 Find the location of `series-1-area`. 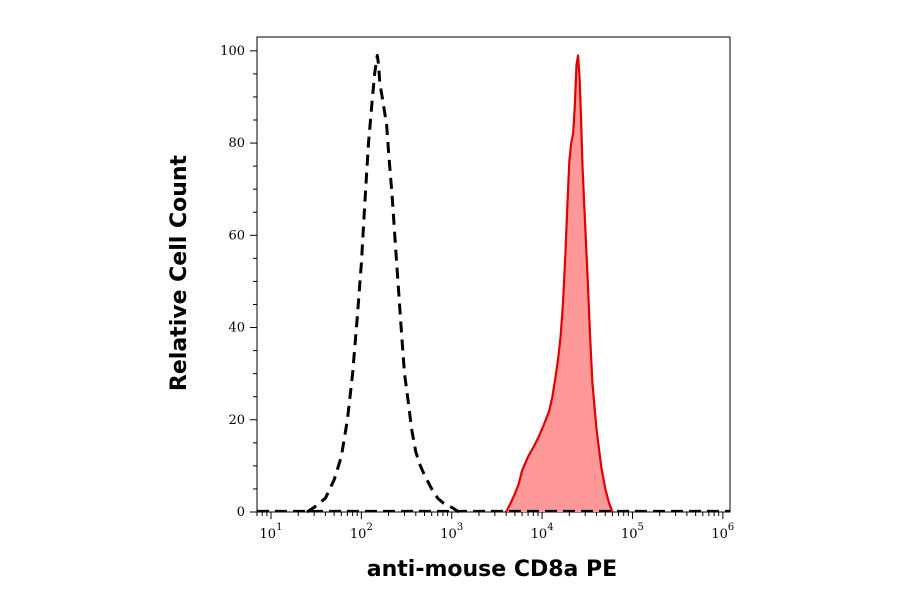

series-1-area is located at coordinates (559, 284).